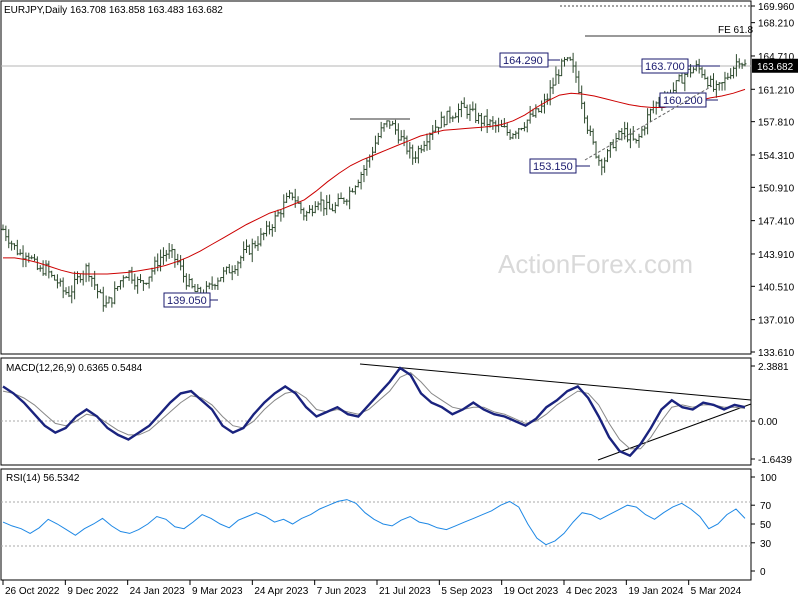 The image size is (800, 600). What do you see at coordinates (768, 422) in the screenshot?
I see `macd-tick-label: 0.00` at bounding box center [768, 422].